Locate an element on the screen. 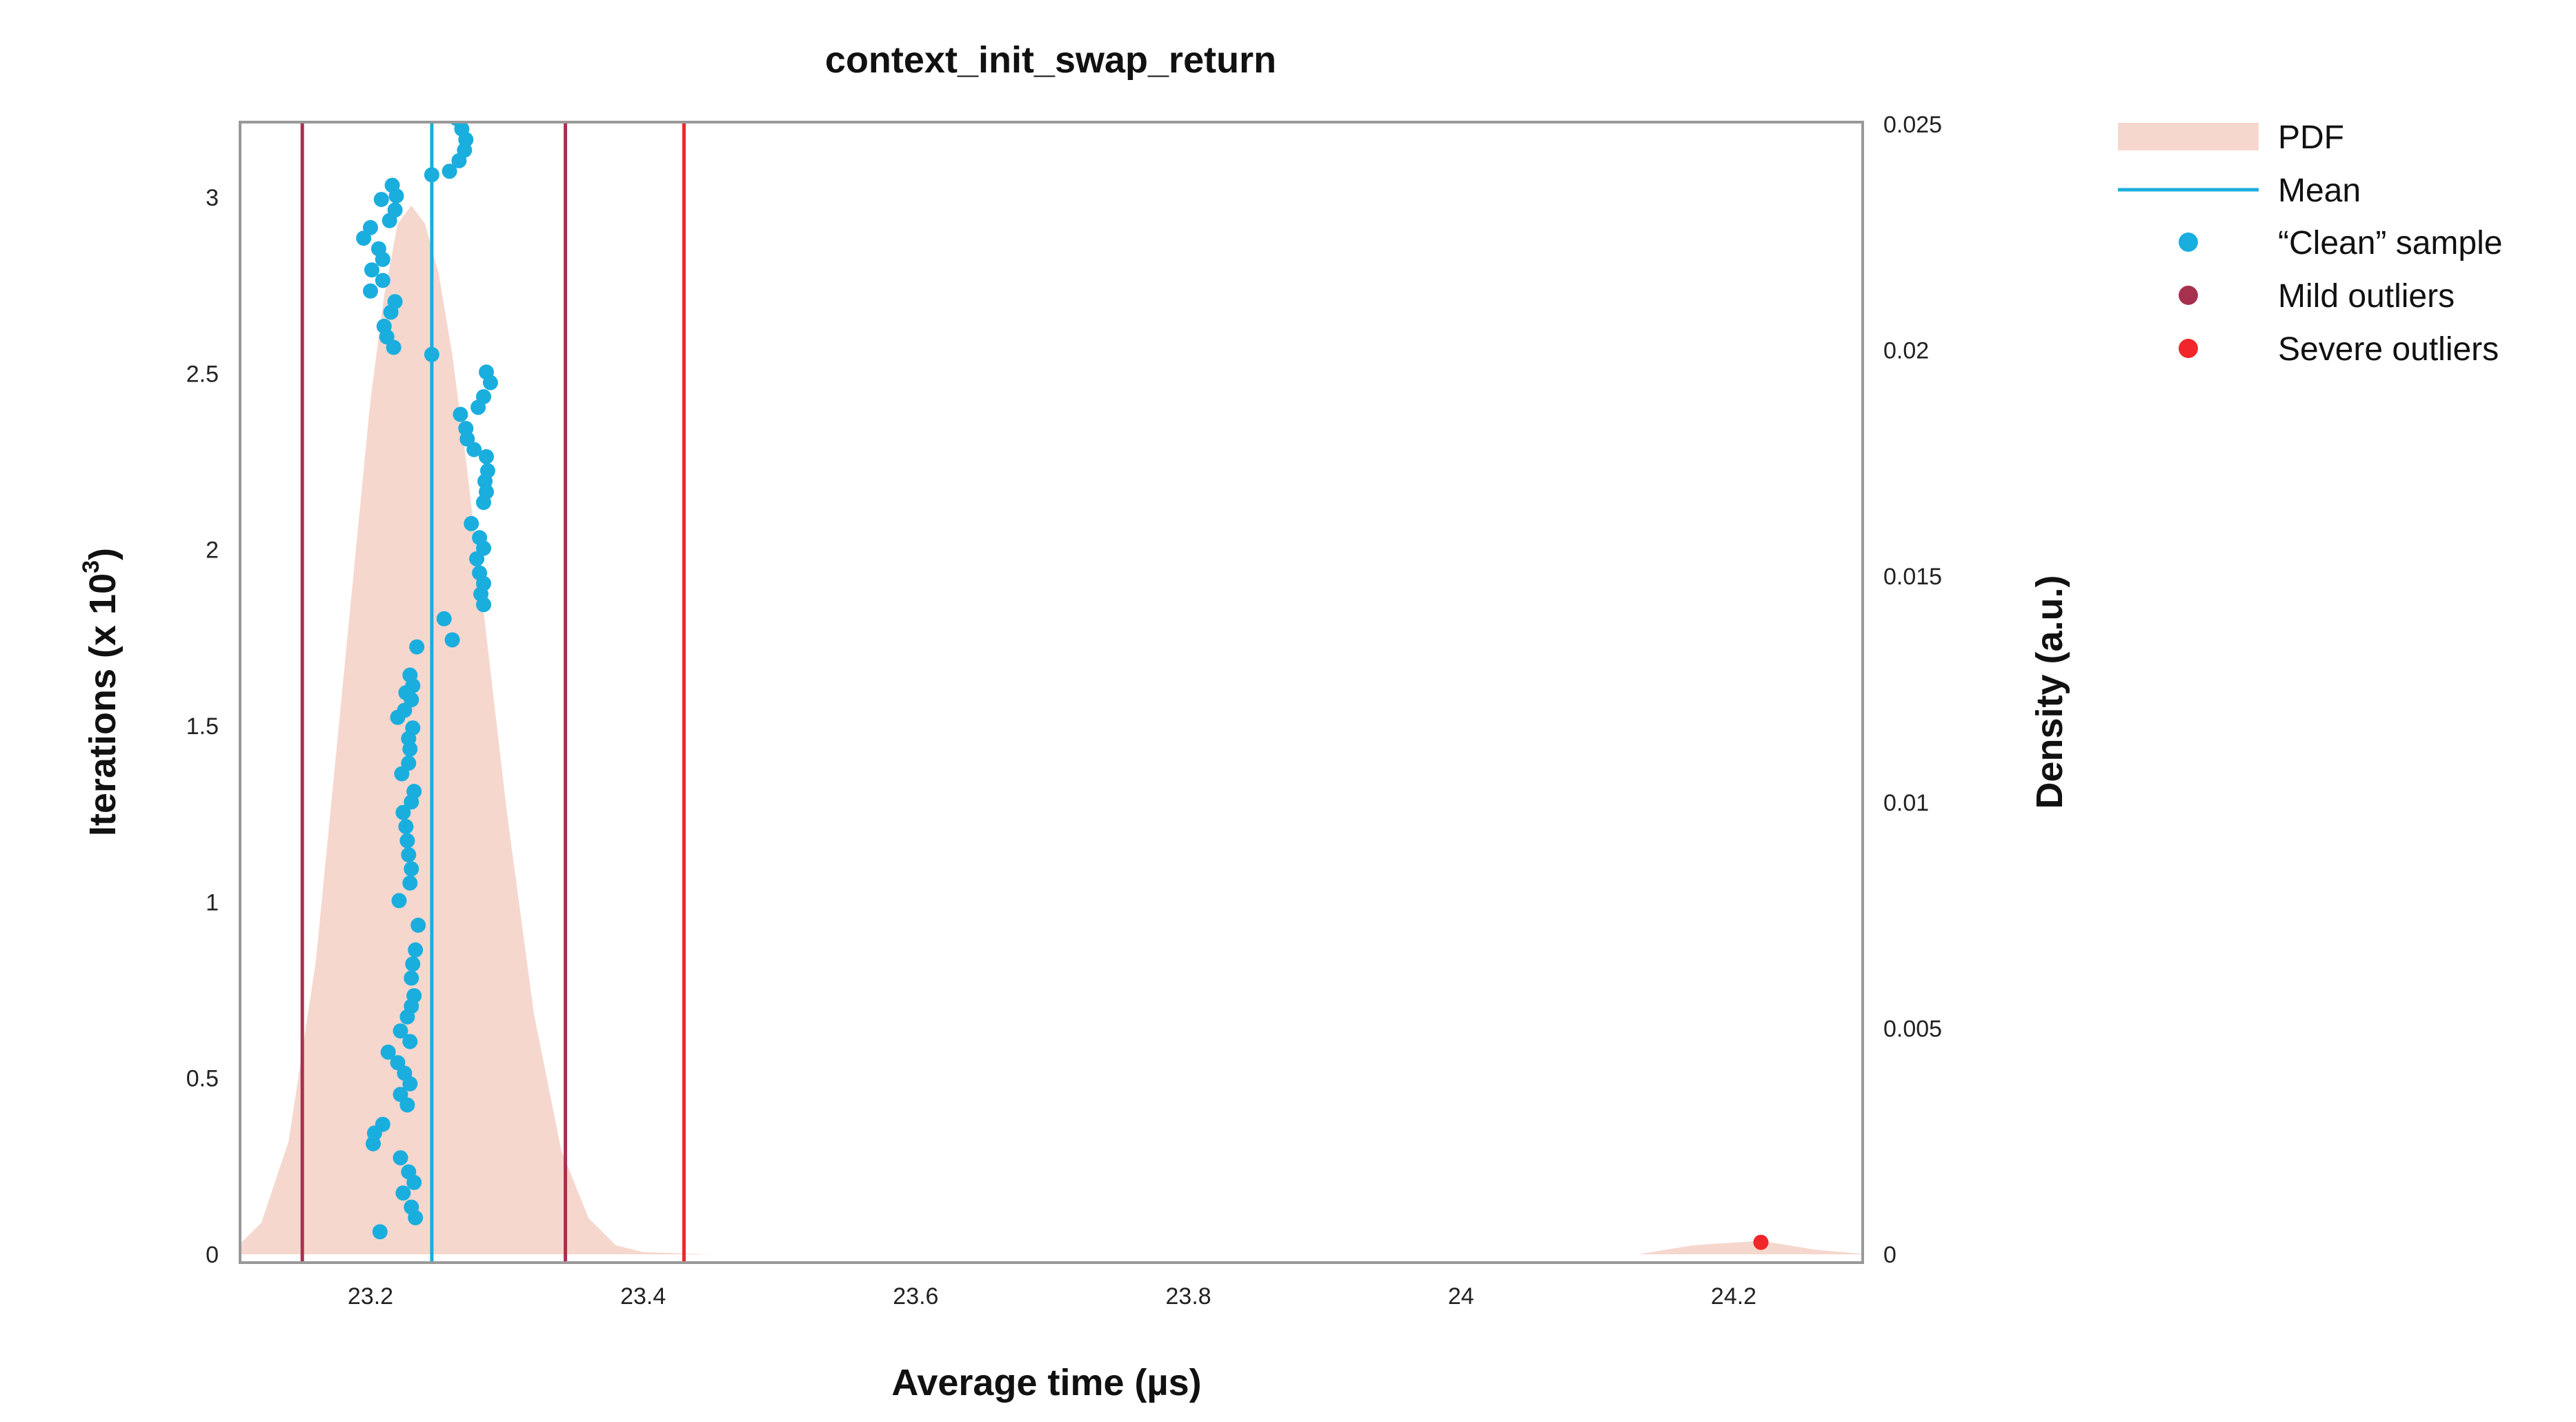  x-tick-label: 23.8 is located at coordinates (1188, 1297).